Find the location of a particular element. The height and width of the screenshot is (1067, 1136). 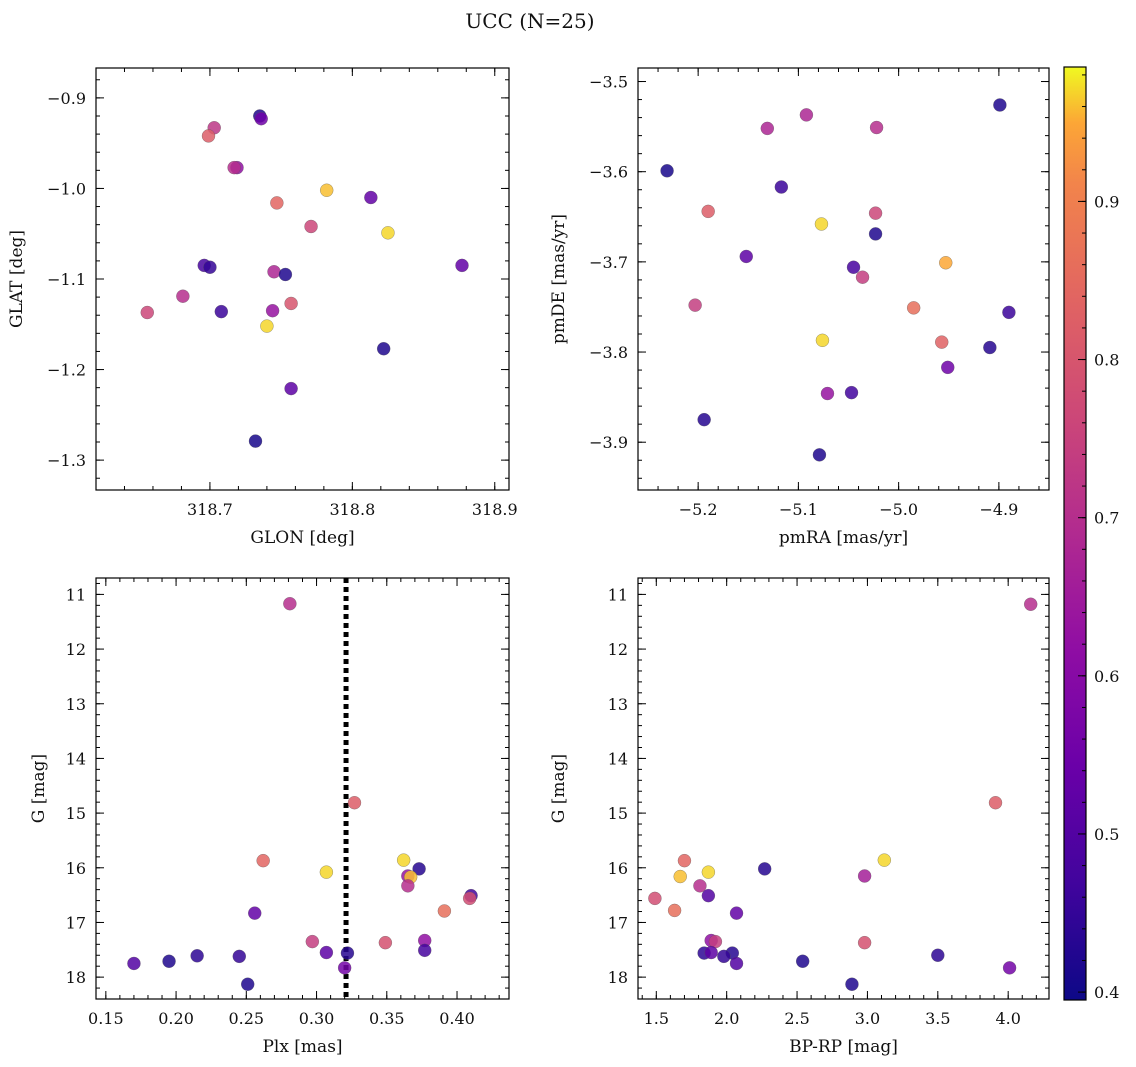

colorbar-tick-label: 0.4 is located at coordinates (1106, 992).